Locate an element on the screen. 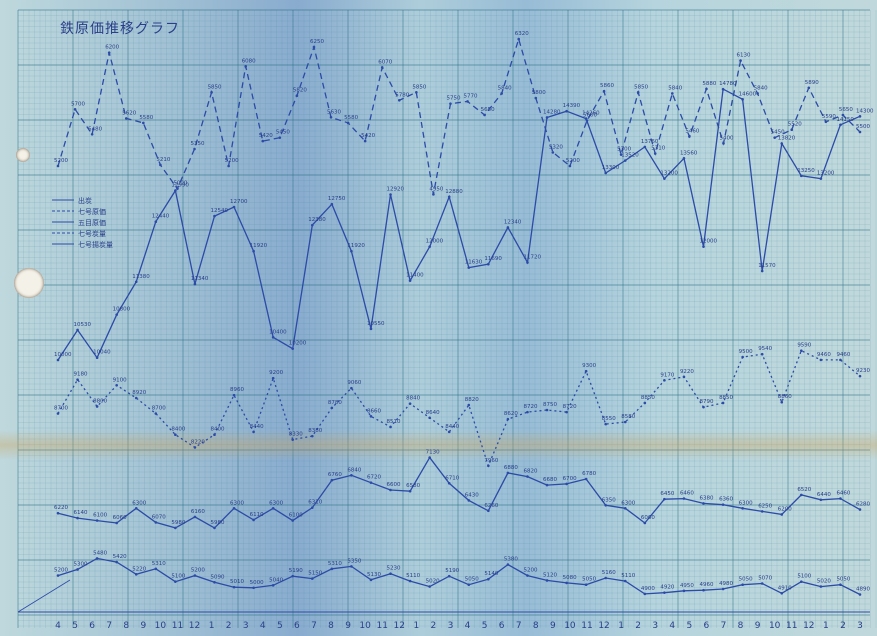 The image size is (877, 636). data-label: 8400 is located at coordinates (217, 430).